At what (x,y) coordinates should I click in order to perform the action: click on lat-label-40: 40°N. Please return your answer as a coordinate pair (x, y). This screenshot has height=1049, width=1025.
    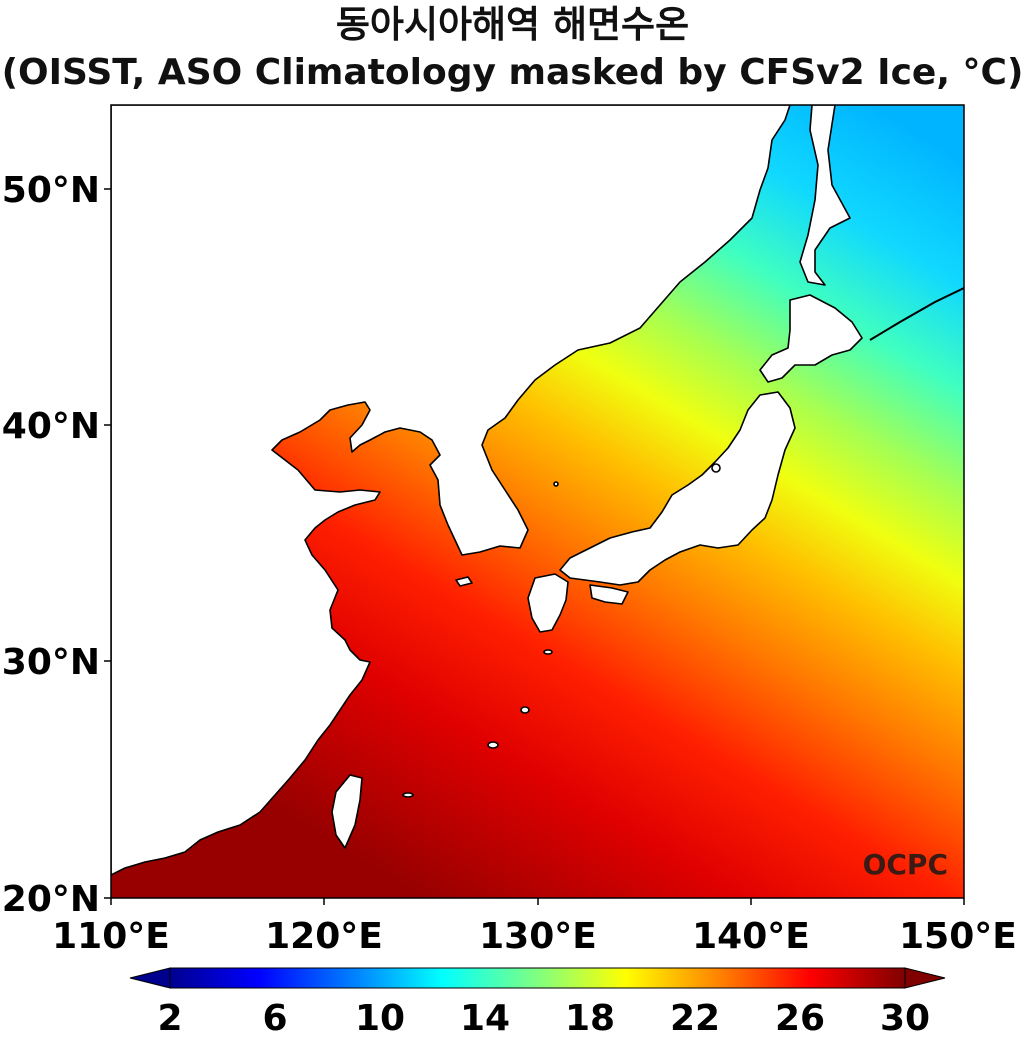
    Looking at the image, I should click on (51, 426).